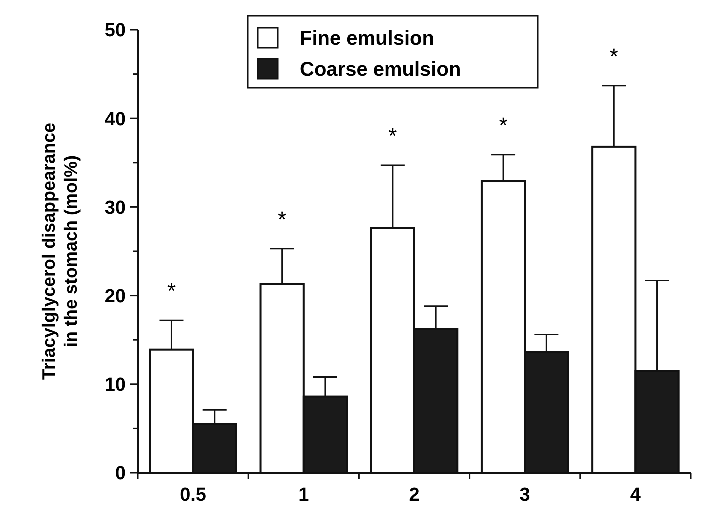  I want to click on y-tick-label: 40, so click(115, 119).